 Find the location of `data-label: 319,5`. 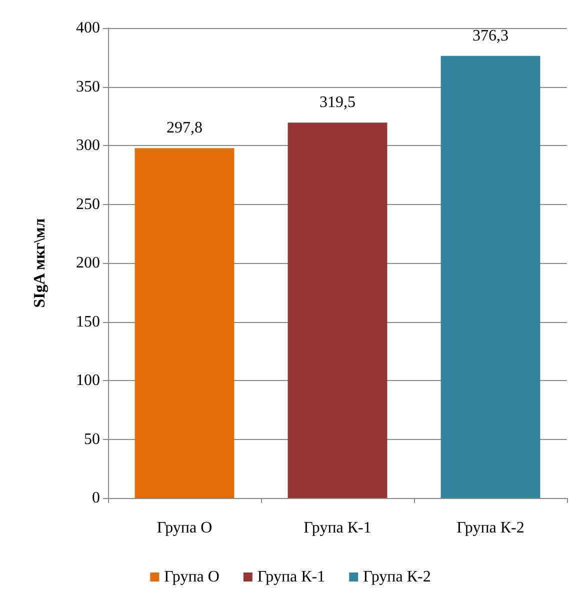

data-label: 319,5 is located at coordinates (338, 103).